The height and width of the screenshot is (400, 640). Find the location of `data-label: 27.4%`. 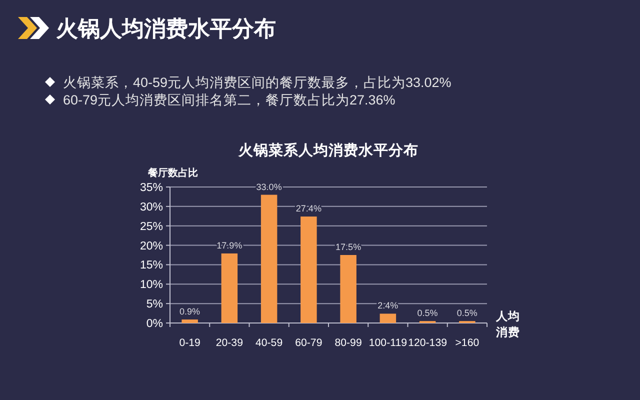

data-label: 27.4% is located at coordinates (309, 209).